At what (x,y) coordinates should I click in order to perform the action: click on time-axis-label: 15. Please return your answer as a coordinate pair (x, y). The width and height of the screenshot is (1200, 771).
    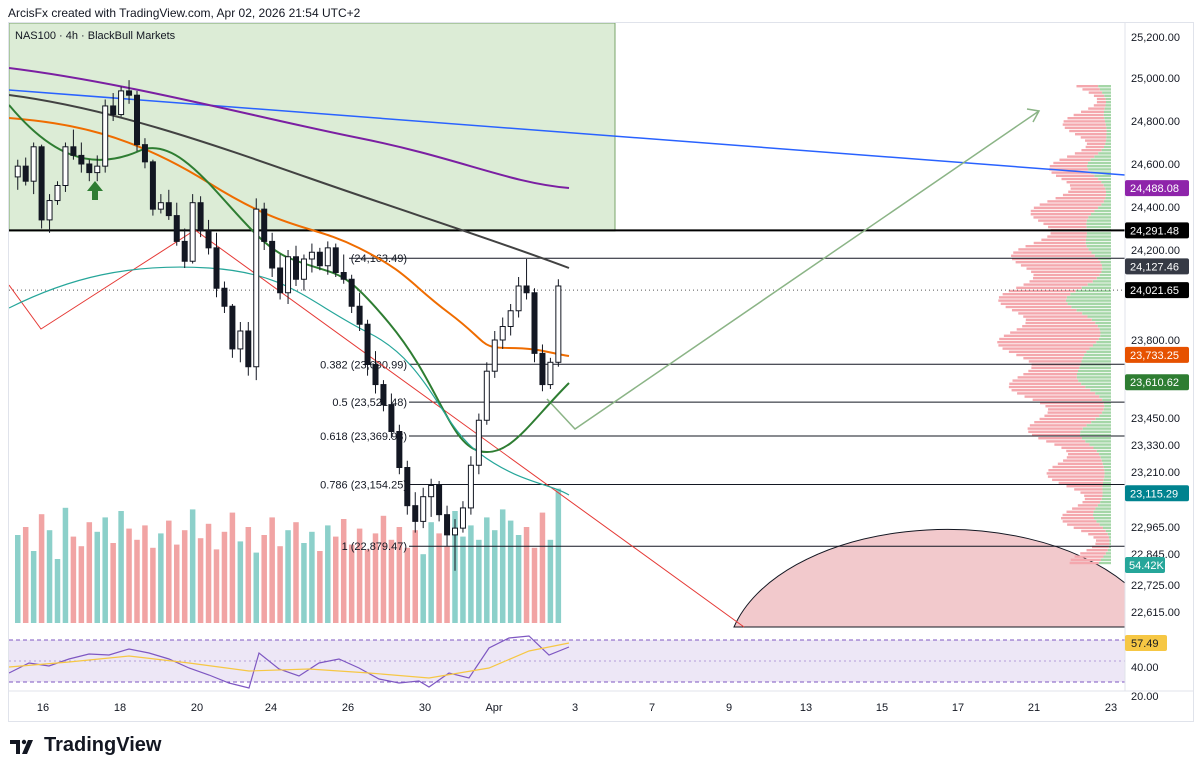
    Looking at the image, I should click on (882, 708).